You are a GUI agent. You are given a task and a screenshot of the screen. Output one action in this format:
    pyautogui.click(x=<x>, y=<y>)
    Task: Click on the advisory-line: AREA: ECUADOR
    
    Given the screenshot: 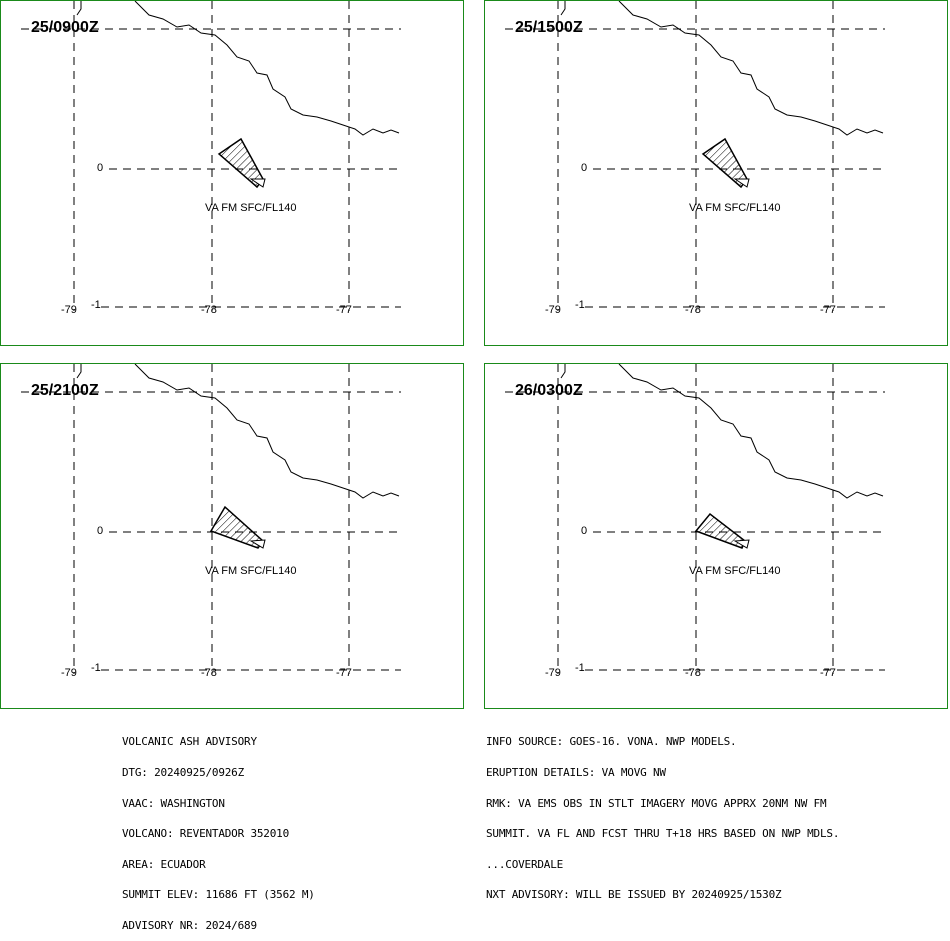 What is the action you would take?
    pyautogui.click(x=164, y=864)
    